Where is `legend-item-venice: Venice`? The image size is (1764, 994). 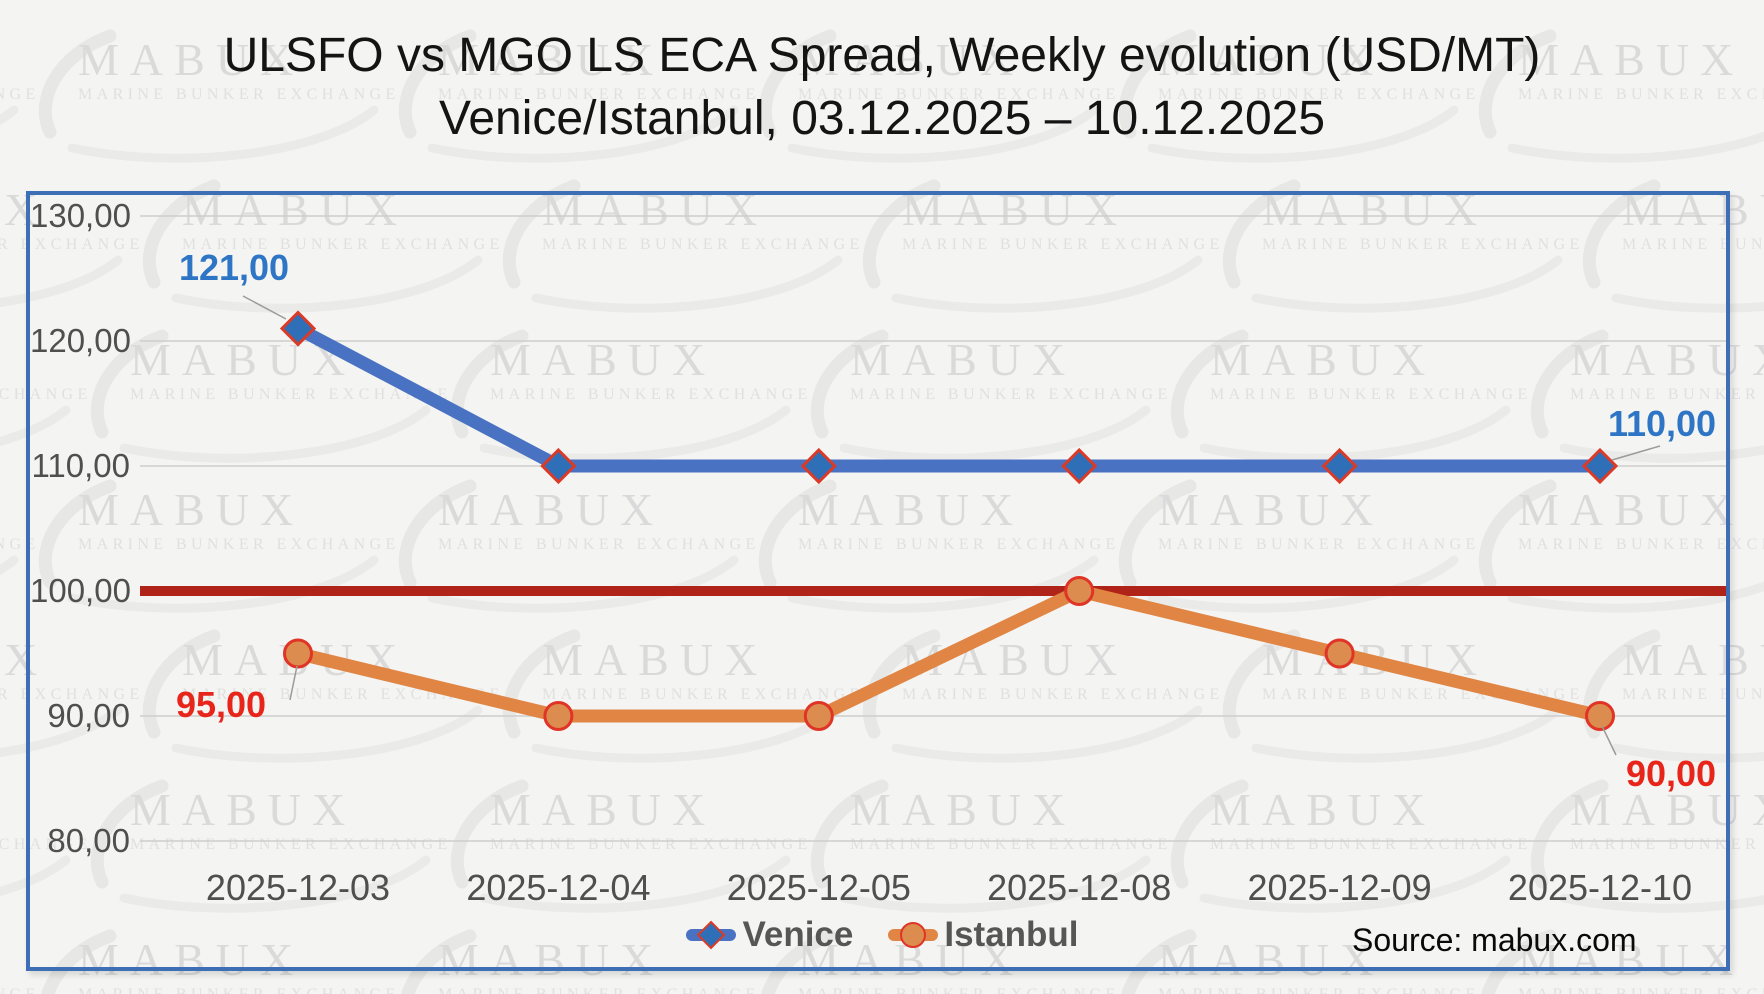
legend-item-venice: Venice is located at coordinates (769, 935).